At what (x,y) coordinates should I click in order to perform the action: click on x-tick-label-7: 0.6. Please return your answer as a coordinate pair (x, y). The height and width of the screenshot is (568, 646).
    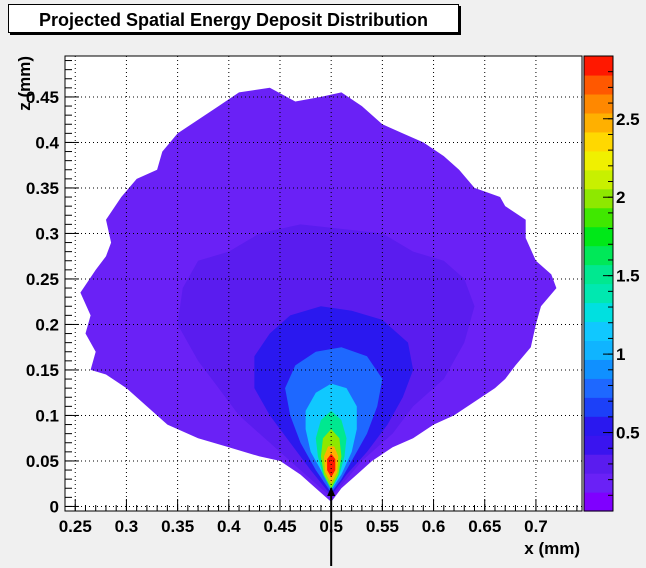
    Looking at the image, I should click on (434, 526).